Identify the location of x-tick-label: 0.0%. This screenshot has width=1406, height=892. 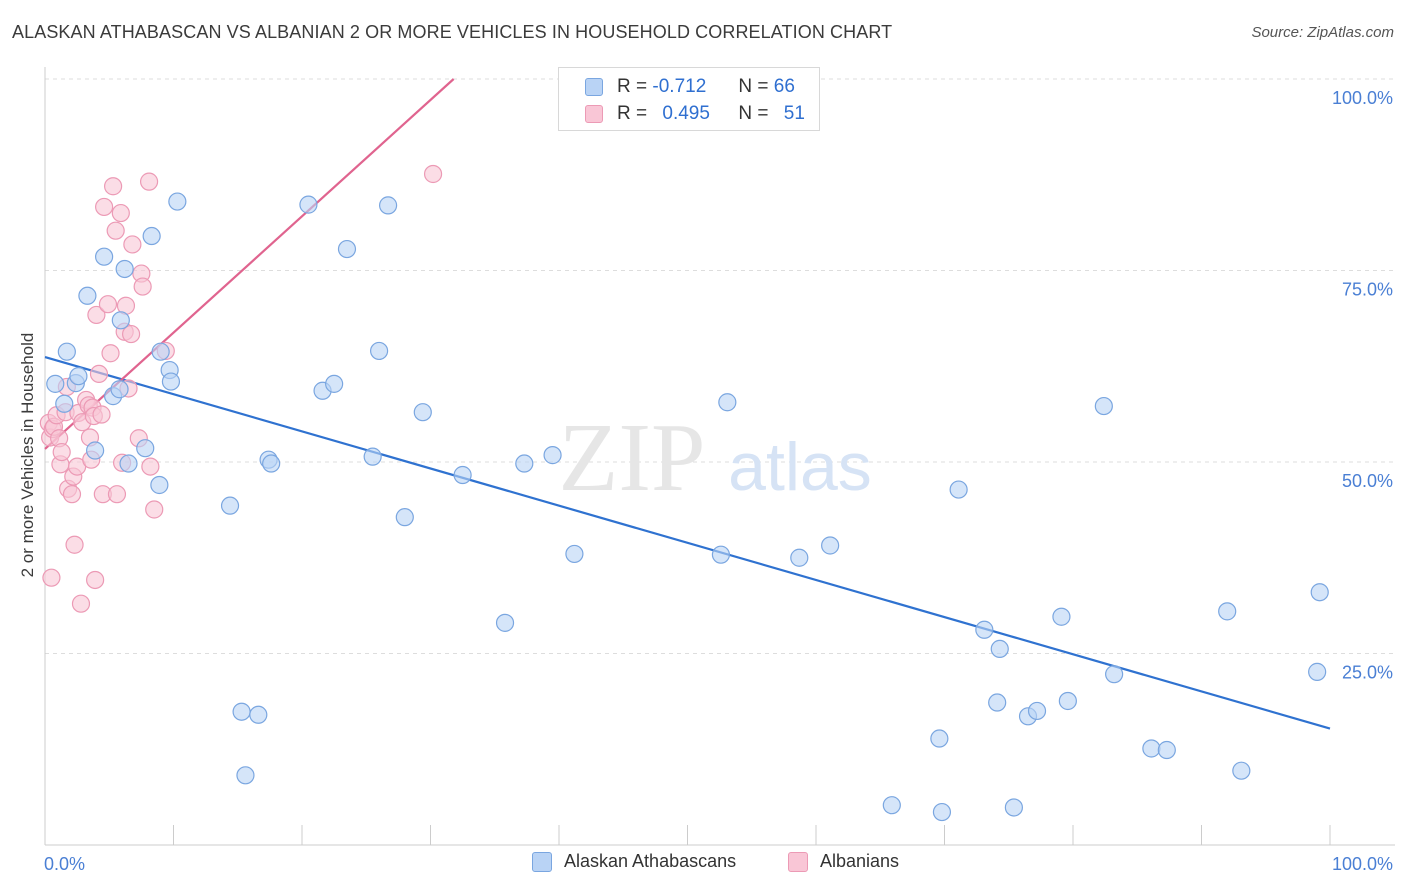
(64, 864).